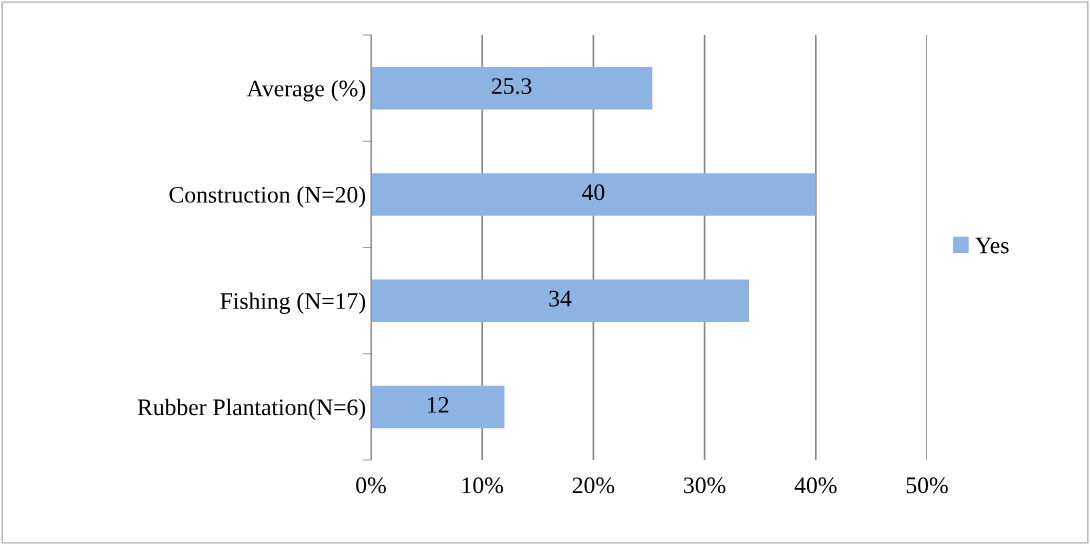 This screenshot has width=1090, height=545. What do you see at coordinates (306, 90) in the screenshot?
I see `y-tick-label: Average (%)` at bounding box center [306, 90].